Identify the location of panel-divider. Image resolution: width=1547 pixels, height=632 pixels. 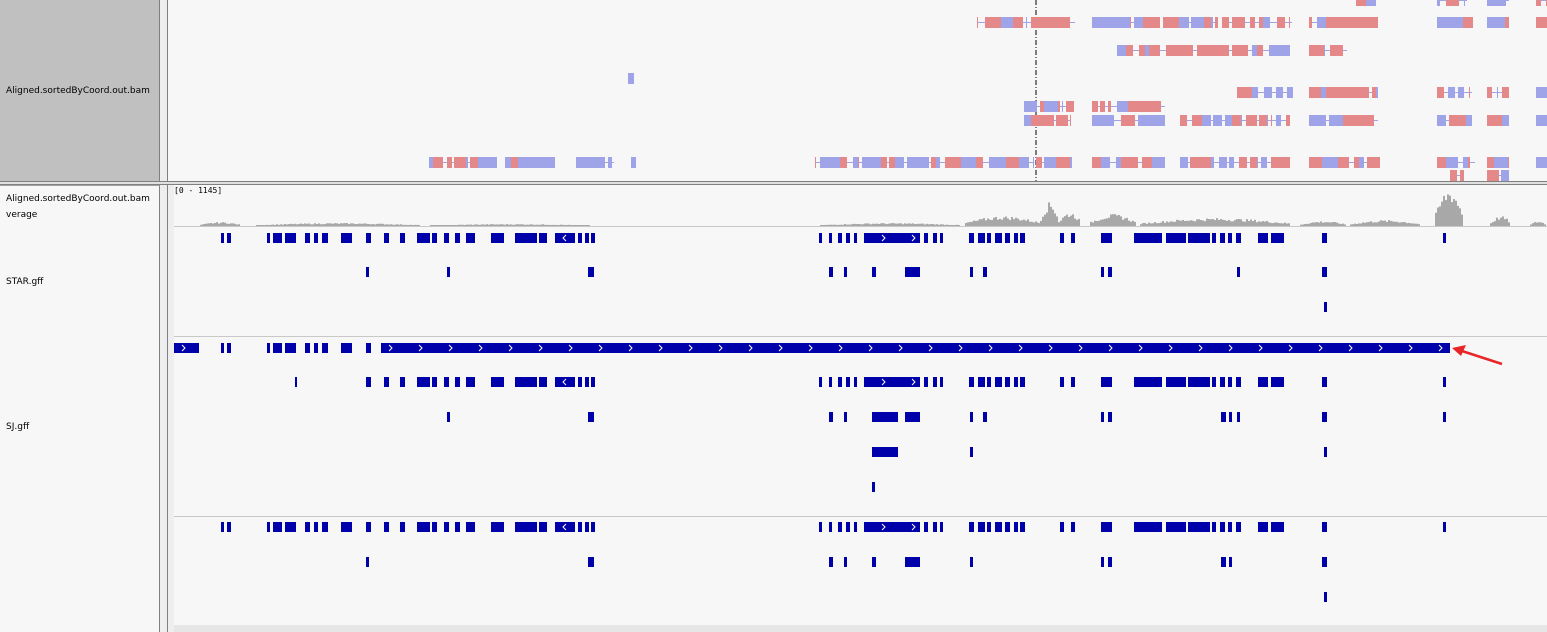
(773, 183).